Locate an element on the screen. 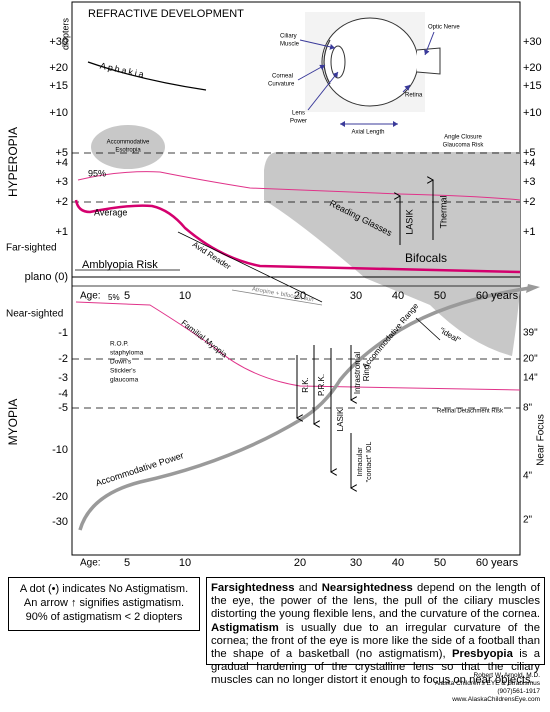 The image size is (550, 712). left-axis-label: -20 is located at coordinates (60, 497).